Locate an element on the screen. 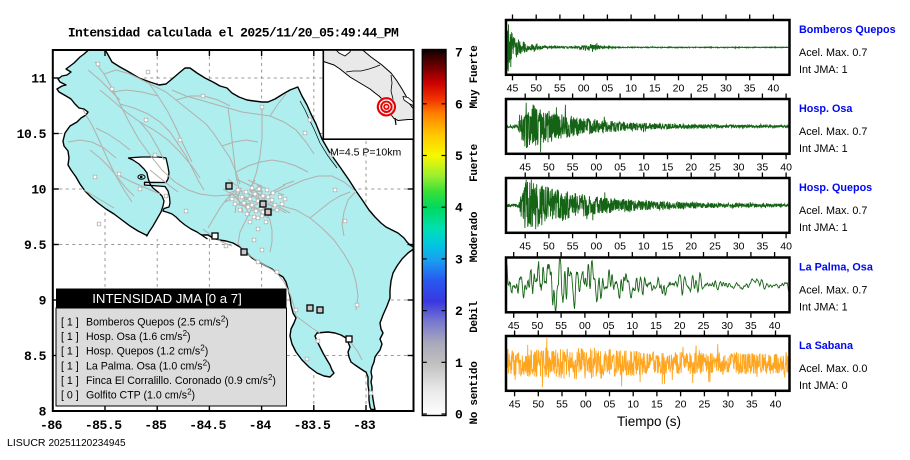 This screenshot has height=460, width=910. svg-text: -84.5 is located at coordinates (207, 425).